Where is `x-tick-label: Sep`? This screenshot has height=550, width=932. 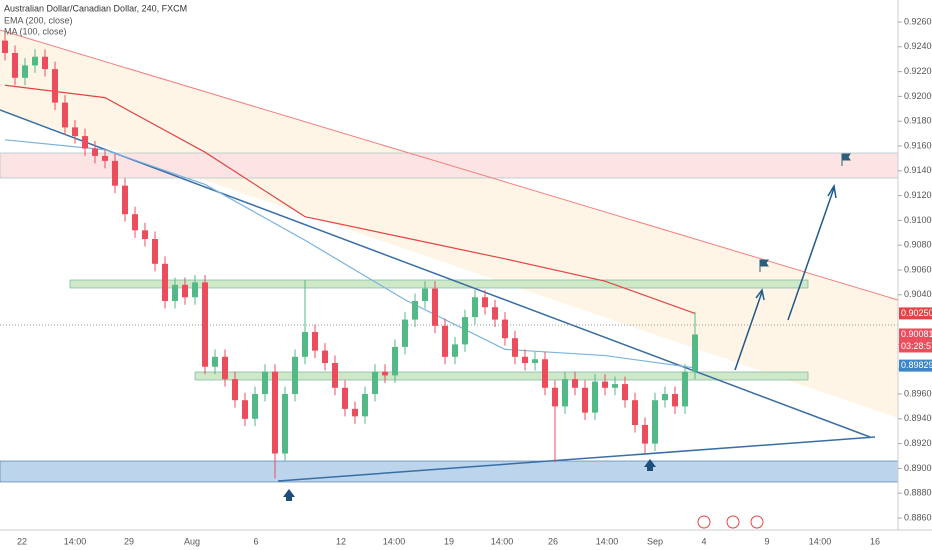 x-tick-label: Sep is located at coordinates (655, 541).